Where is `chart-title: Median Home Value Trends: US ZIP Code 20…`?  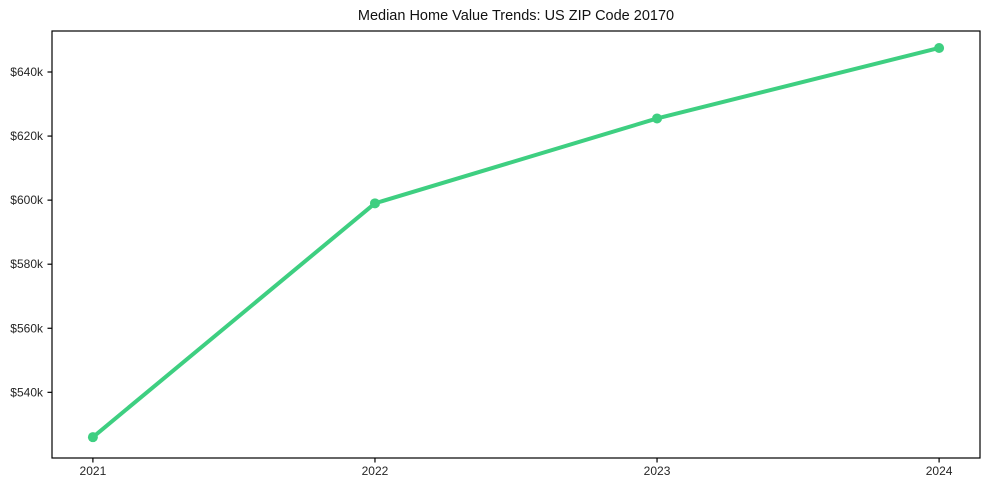
chart-title: Median Home Value Trends: US ZIP Code 20… is located at coordinates (516, 16).